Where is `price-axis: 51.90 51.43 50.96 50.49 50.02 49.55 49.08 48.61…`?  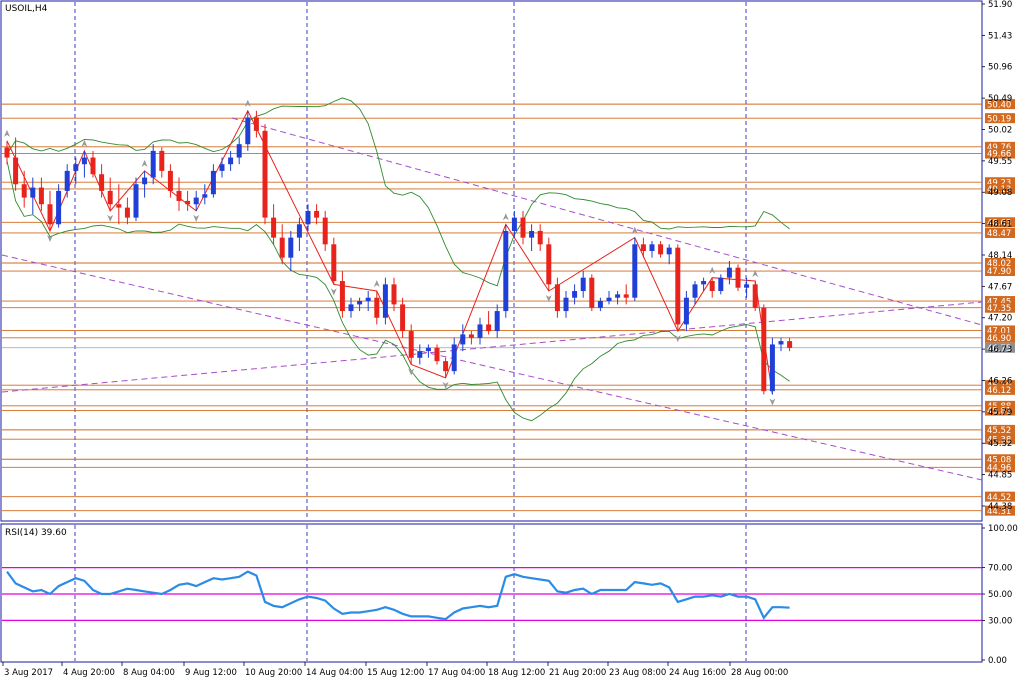 price-axis: 51.90 51.43 50.96 50.49 50.02 49.55 49.08 48.61… is located at coordinates (997, 256).